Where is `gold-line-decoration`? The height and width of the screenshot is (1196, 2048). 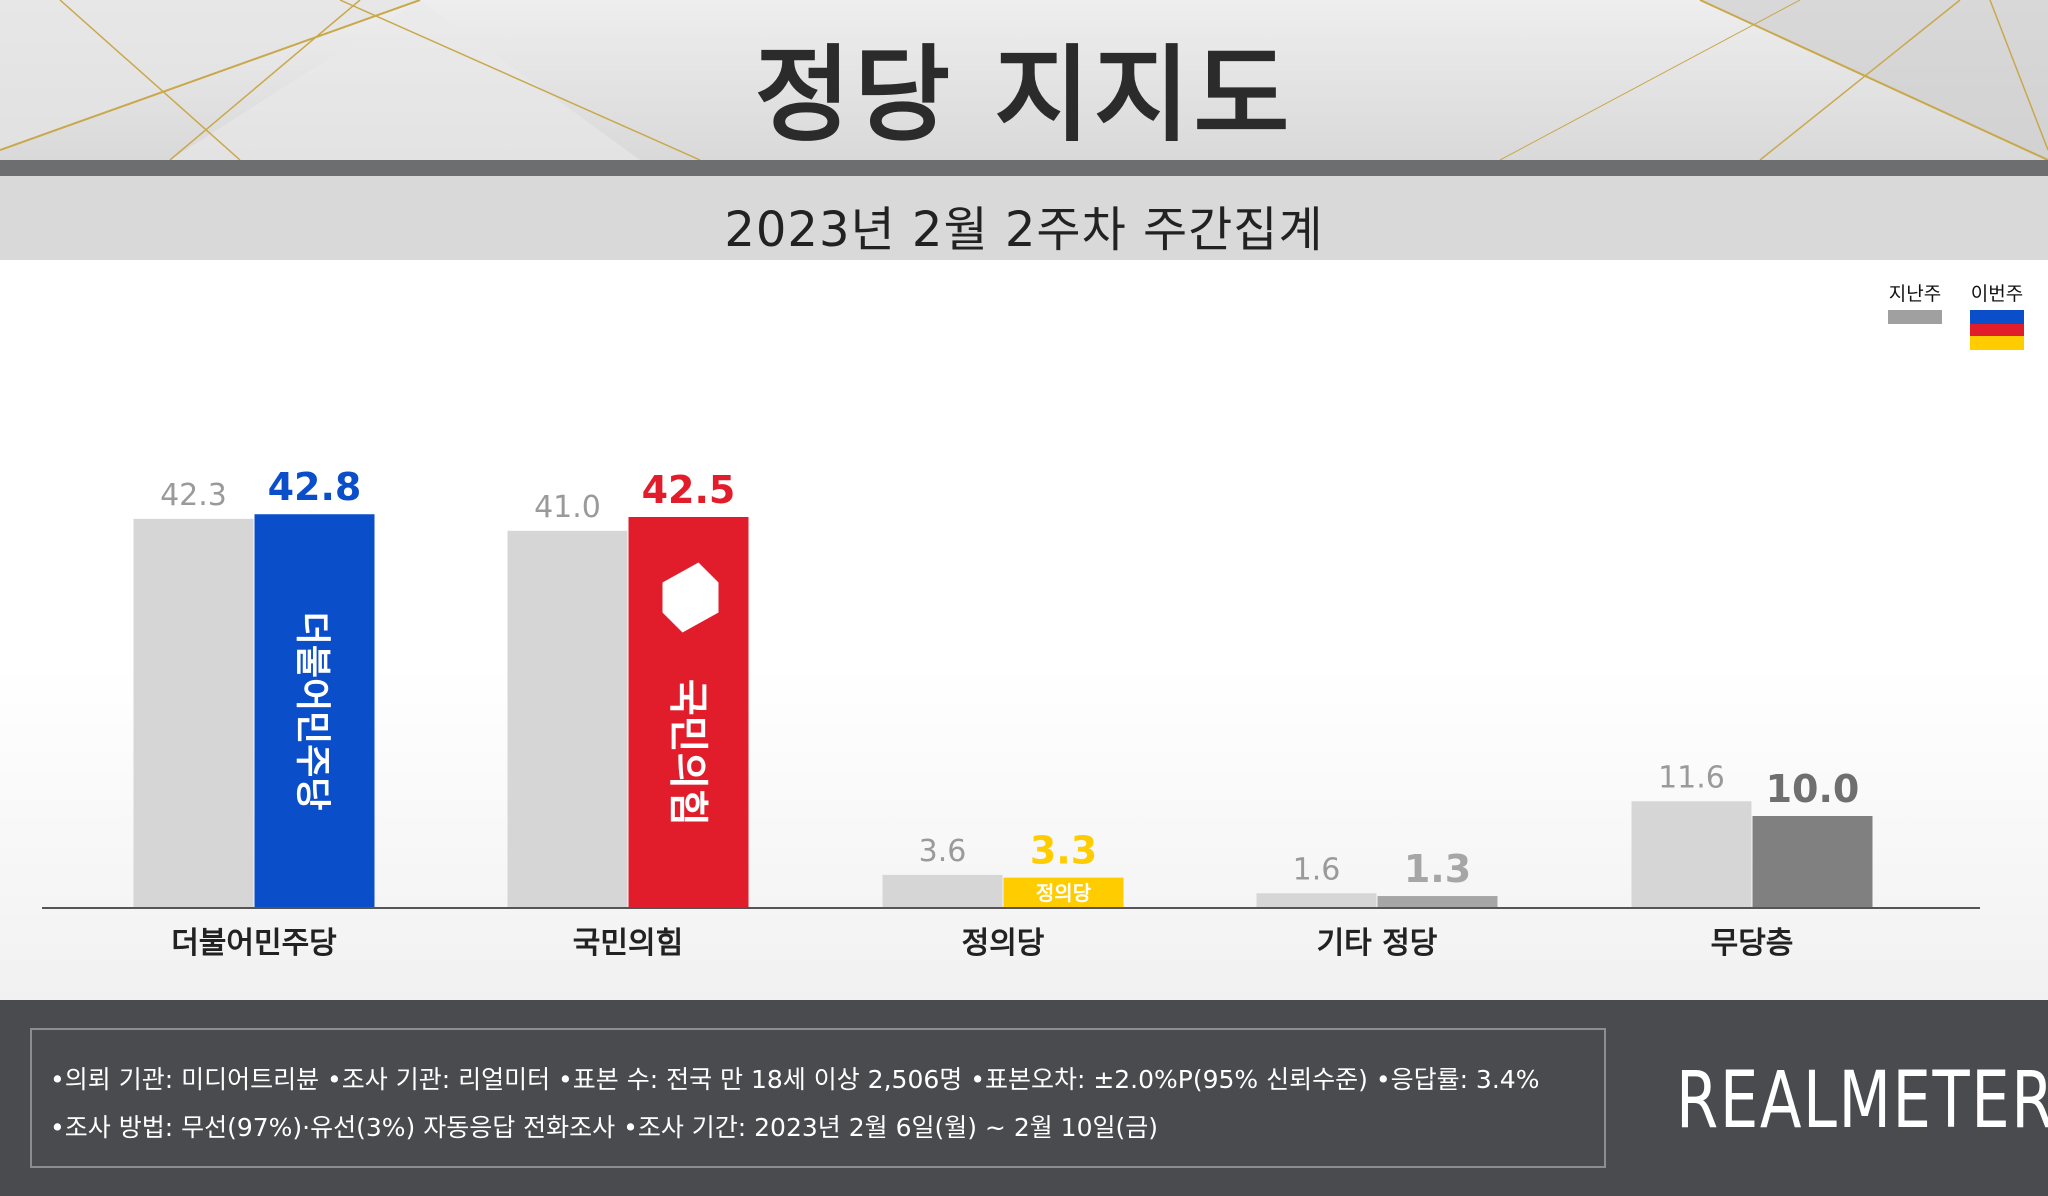 gold-line-decoration is located at coordinates (1024, 80).